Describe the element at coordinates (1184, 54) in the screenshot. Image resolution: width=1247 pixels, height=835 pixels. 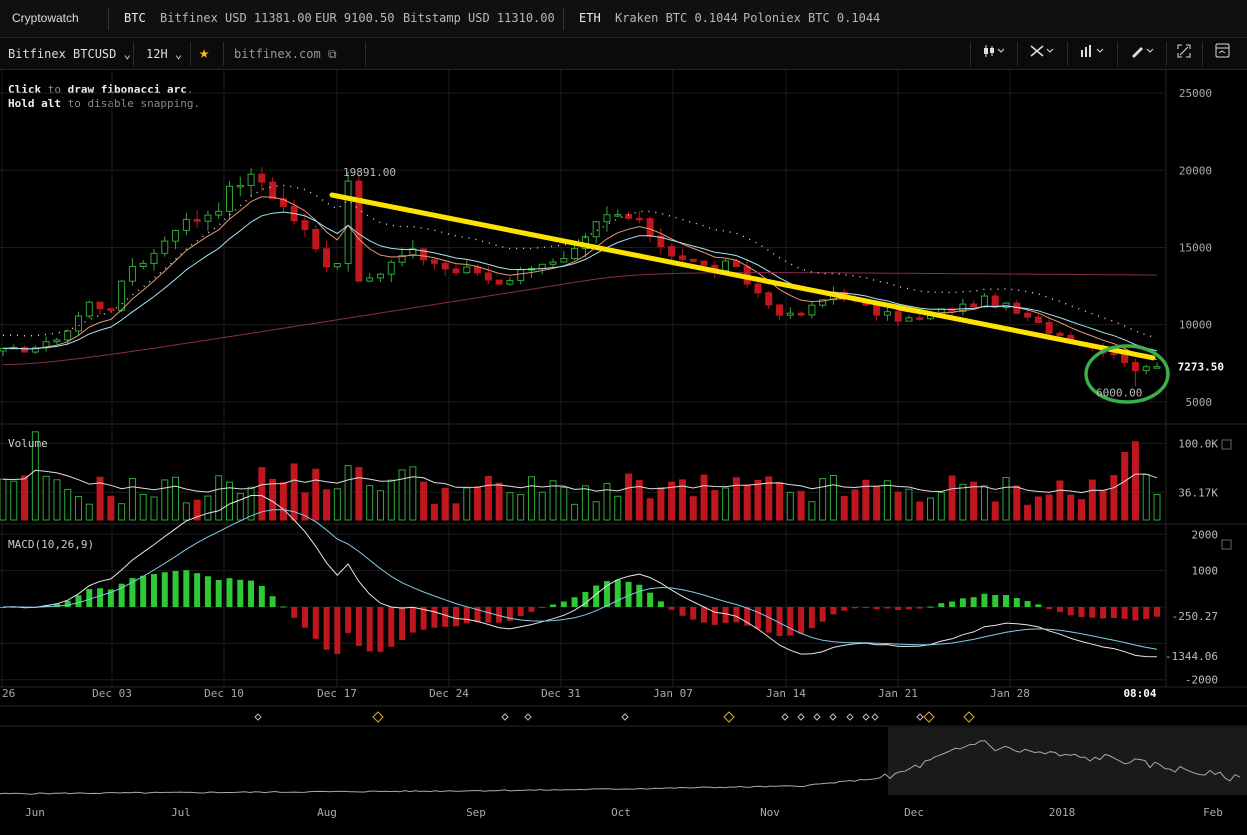
I see `fullscreen-button` at that location.